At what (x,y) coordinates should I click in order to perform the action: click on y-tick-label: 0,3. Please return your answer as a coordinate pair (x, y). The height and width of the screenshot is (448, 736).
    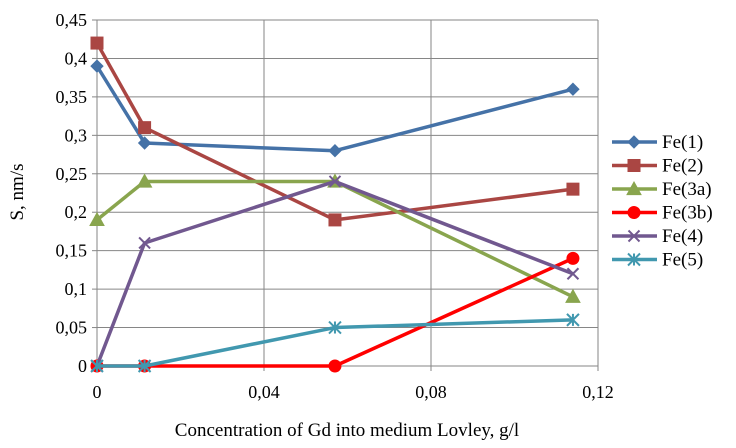
    Looking at the image, I should click on (76, 135).